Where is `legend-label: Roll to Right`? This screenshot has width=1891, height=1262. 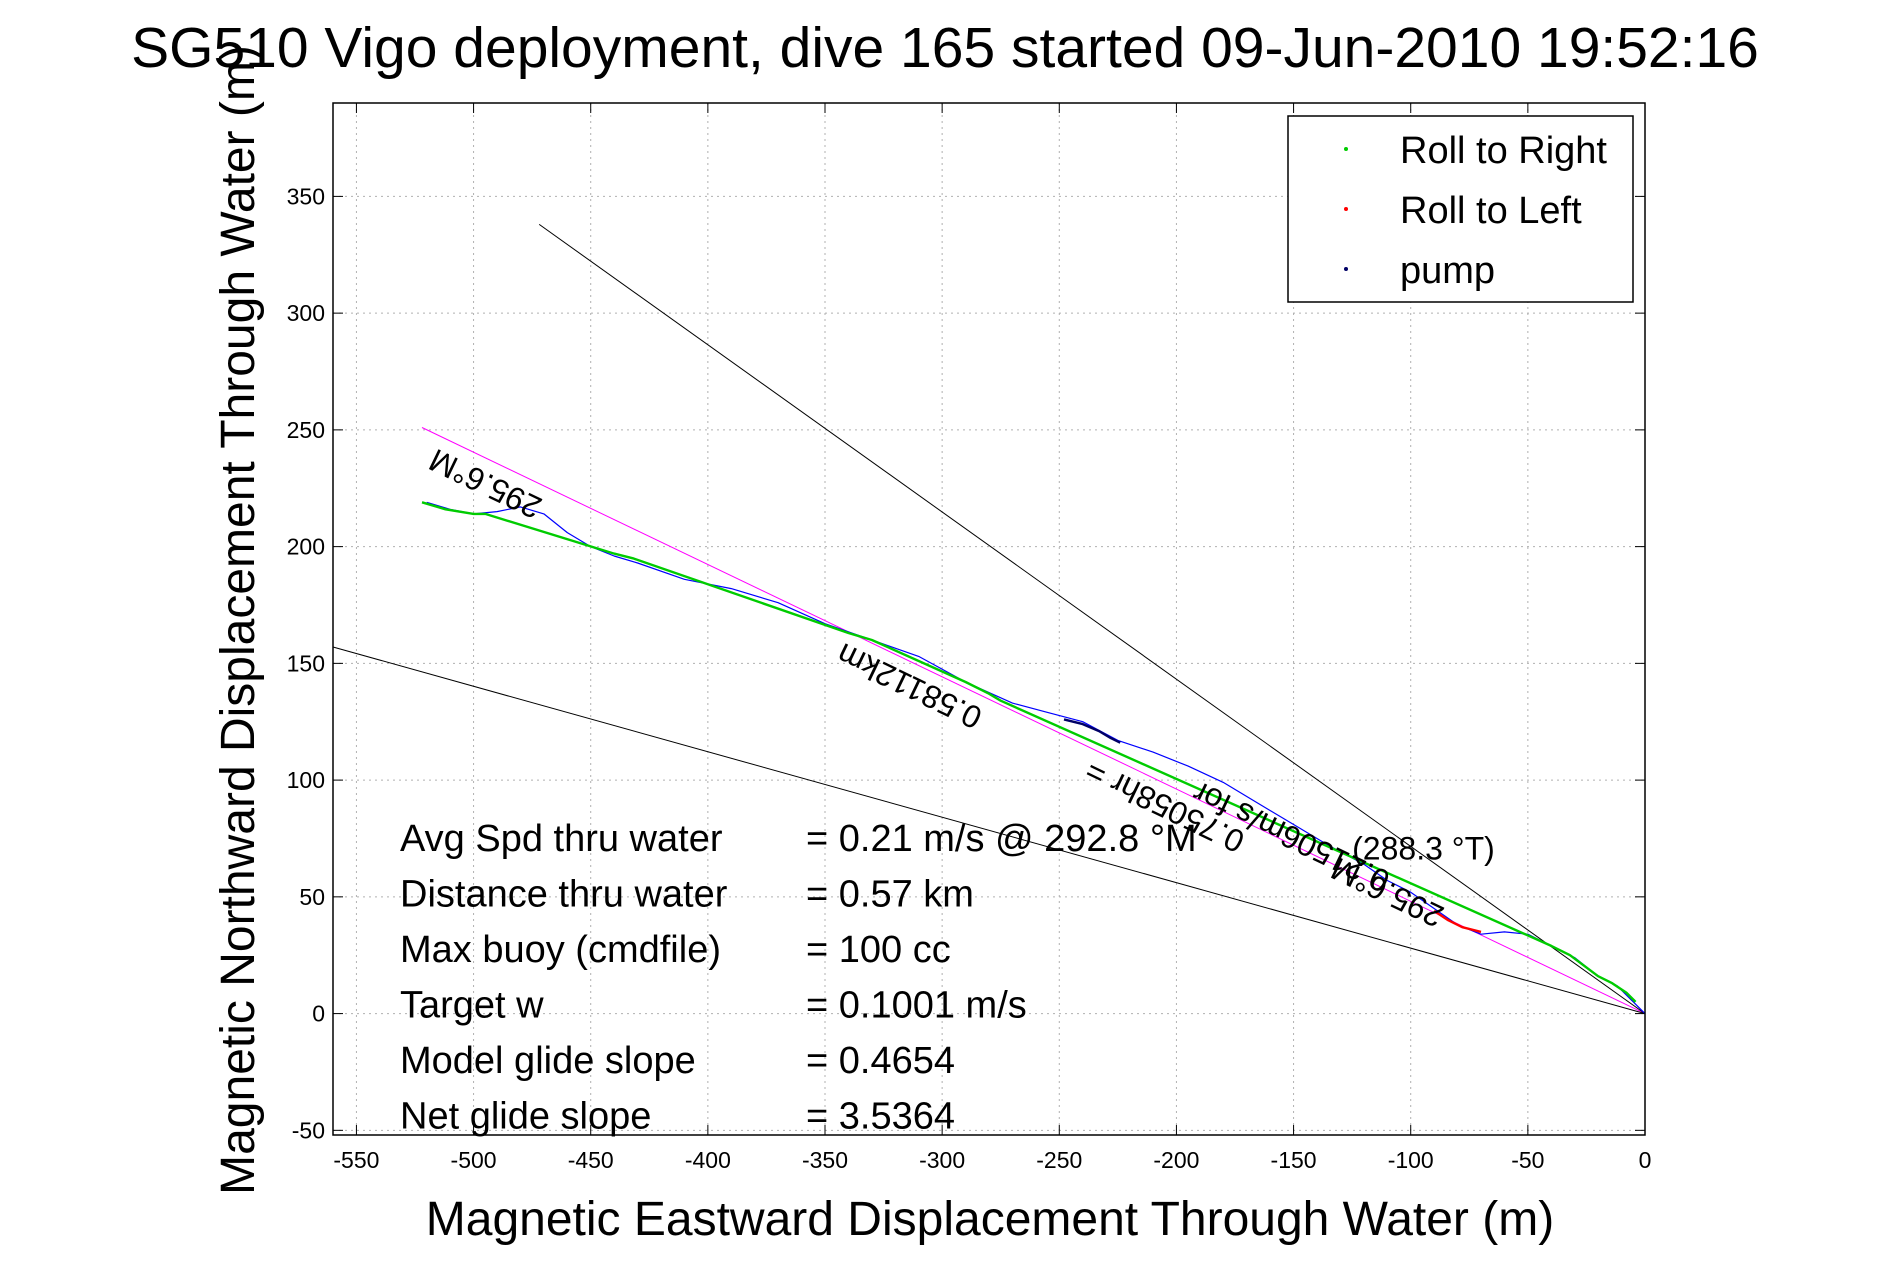 legend-label: Roll to Right is located at coordinates (1503, 151).